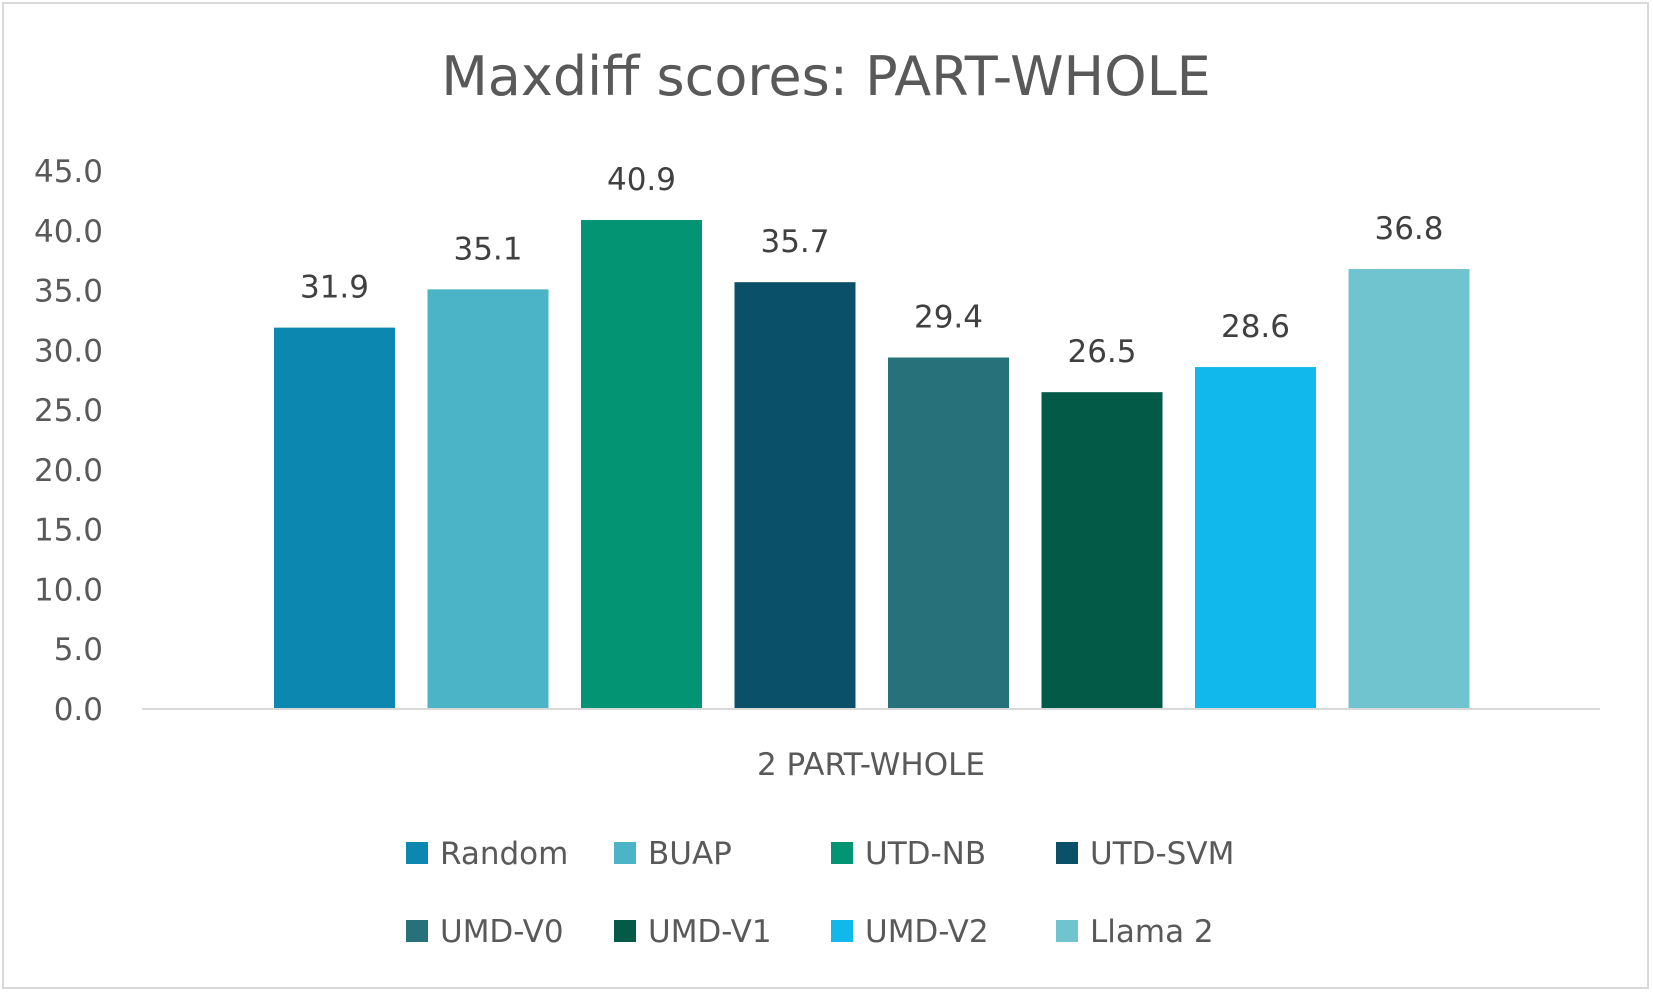 This screenshot has height=993, width=1653. What do you see at coordinates (710, 932) in the screenshot?
I see `legend-label: UMD-V1` at bounding box center [710, 932].